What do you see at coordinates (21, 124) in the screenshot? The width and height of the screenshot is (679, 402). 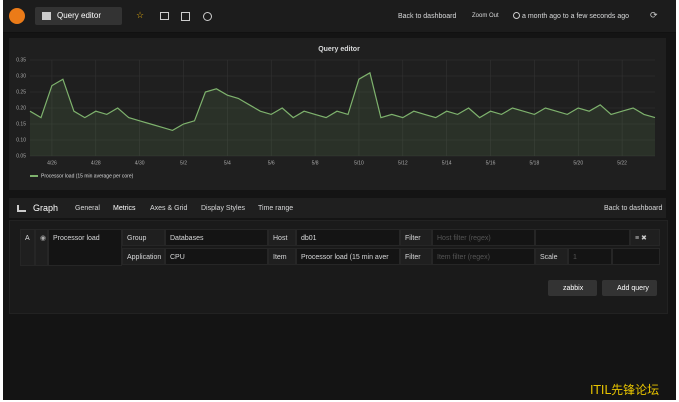 I see `y-tick-label: 0.15` at bounding box center [21, 124].